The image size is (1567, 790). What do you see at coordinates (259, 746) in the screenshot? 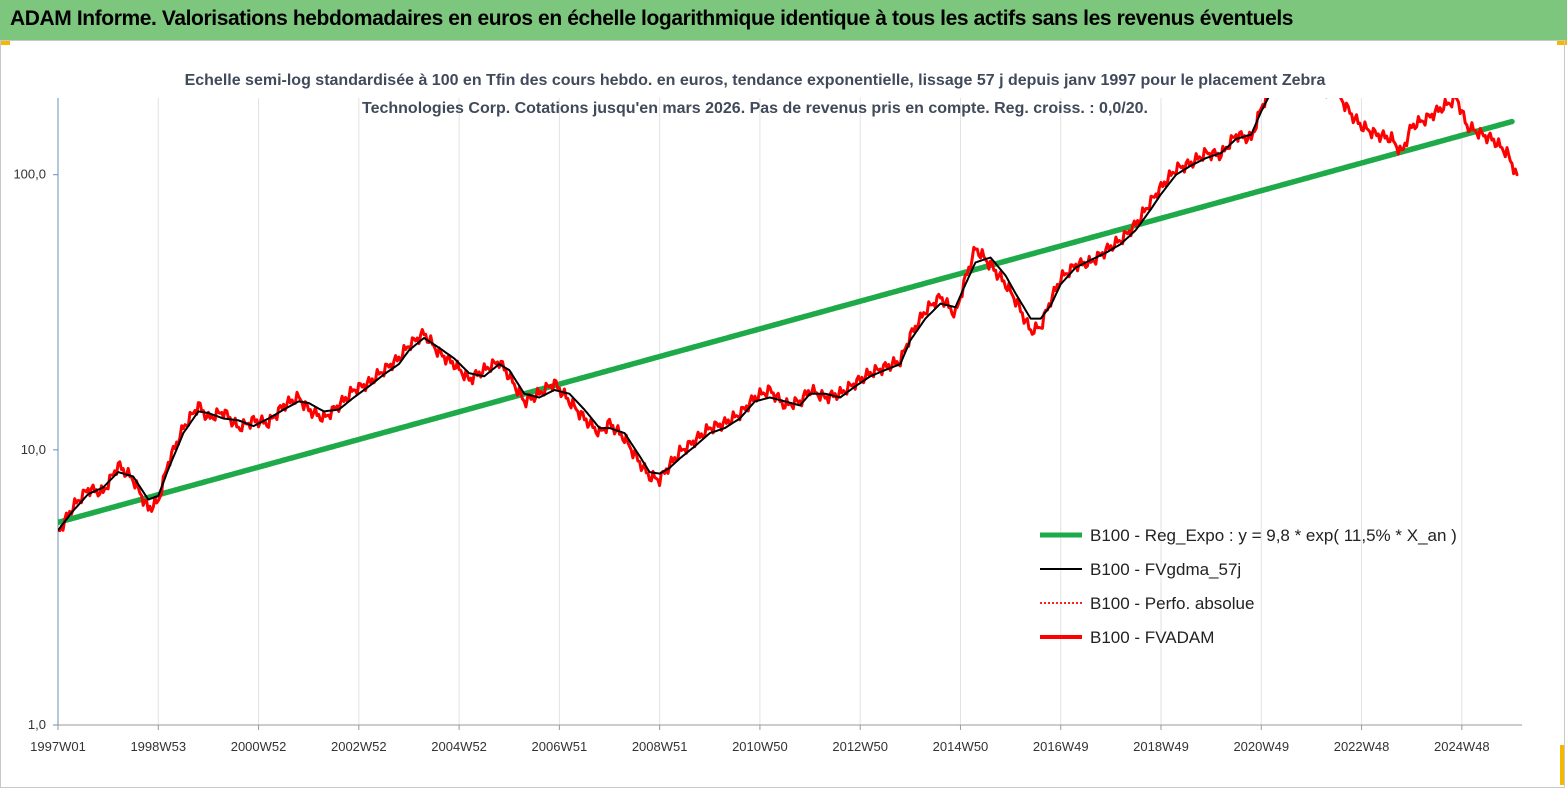
I see `x-tick-label: 2000W52` at bounding box center [259, 746].